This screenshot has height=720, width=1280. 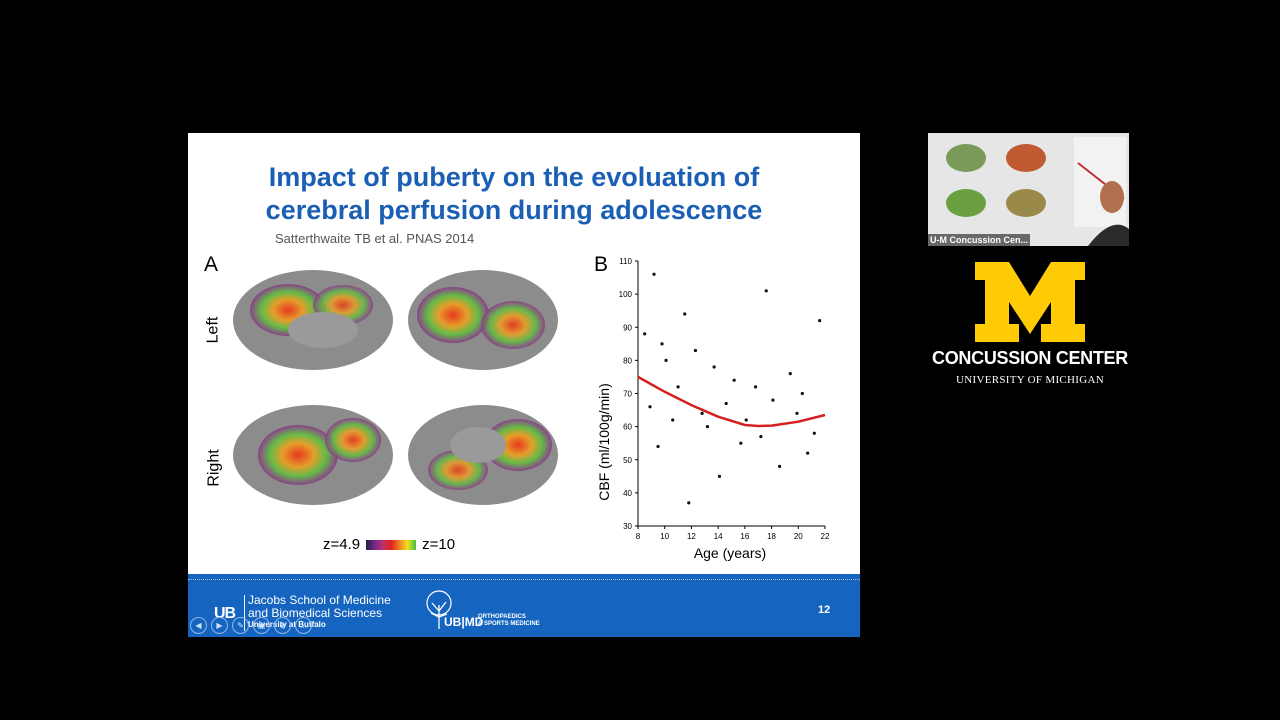 What do you see at coordinates (691, 536) in the screenshot?
I see `x-tick-label: 12` at bounding box center [691, 536].